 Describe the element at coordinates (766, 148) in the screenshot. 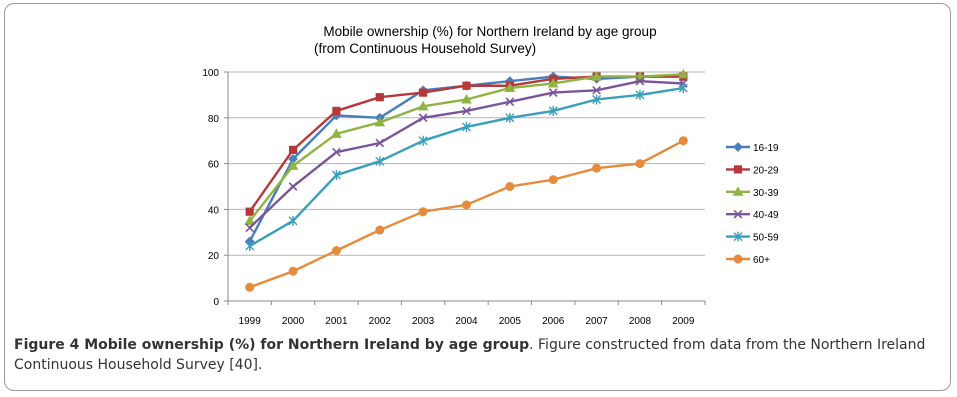

I see `legend-label: 16-19` at that location.